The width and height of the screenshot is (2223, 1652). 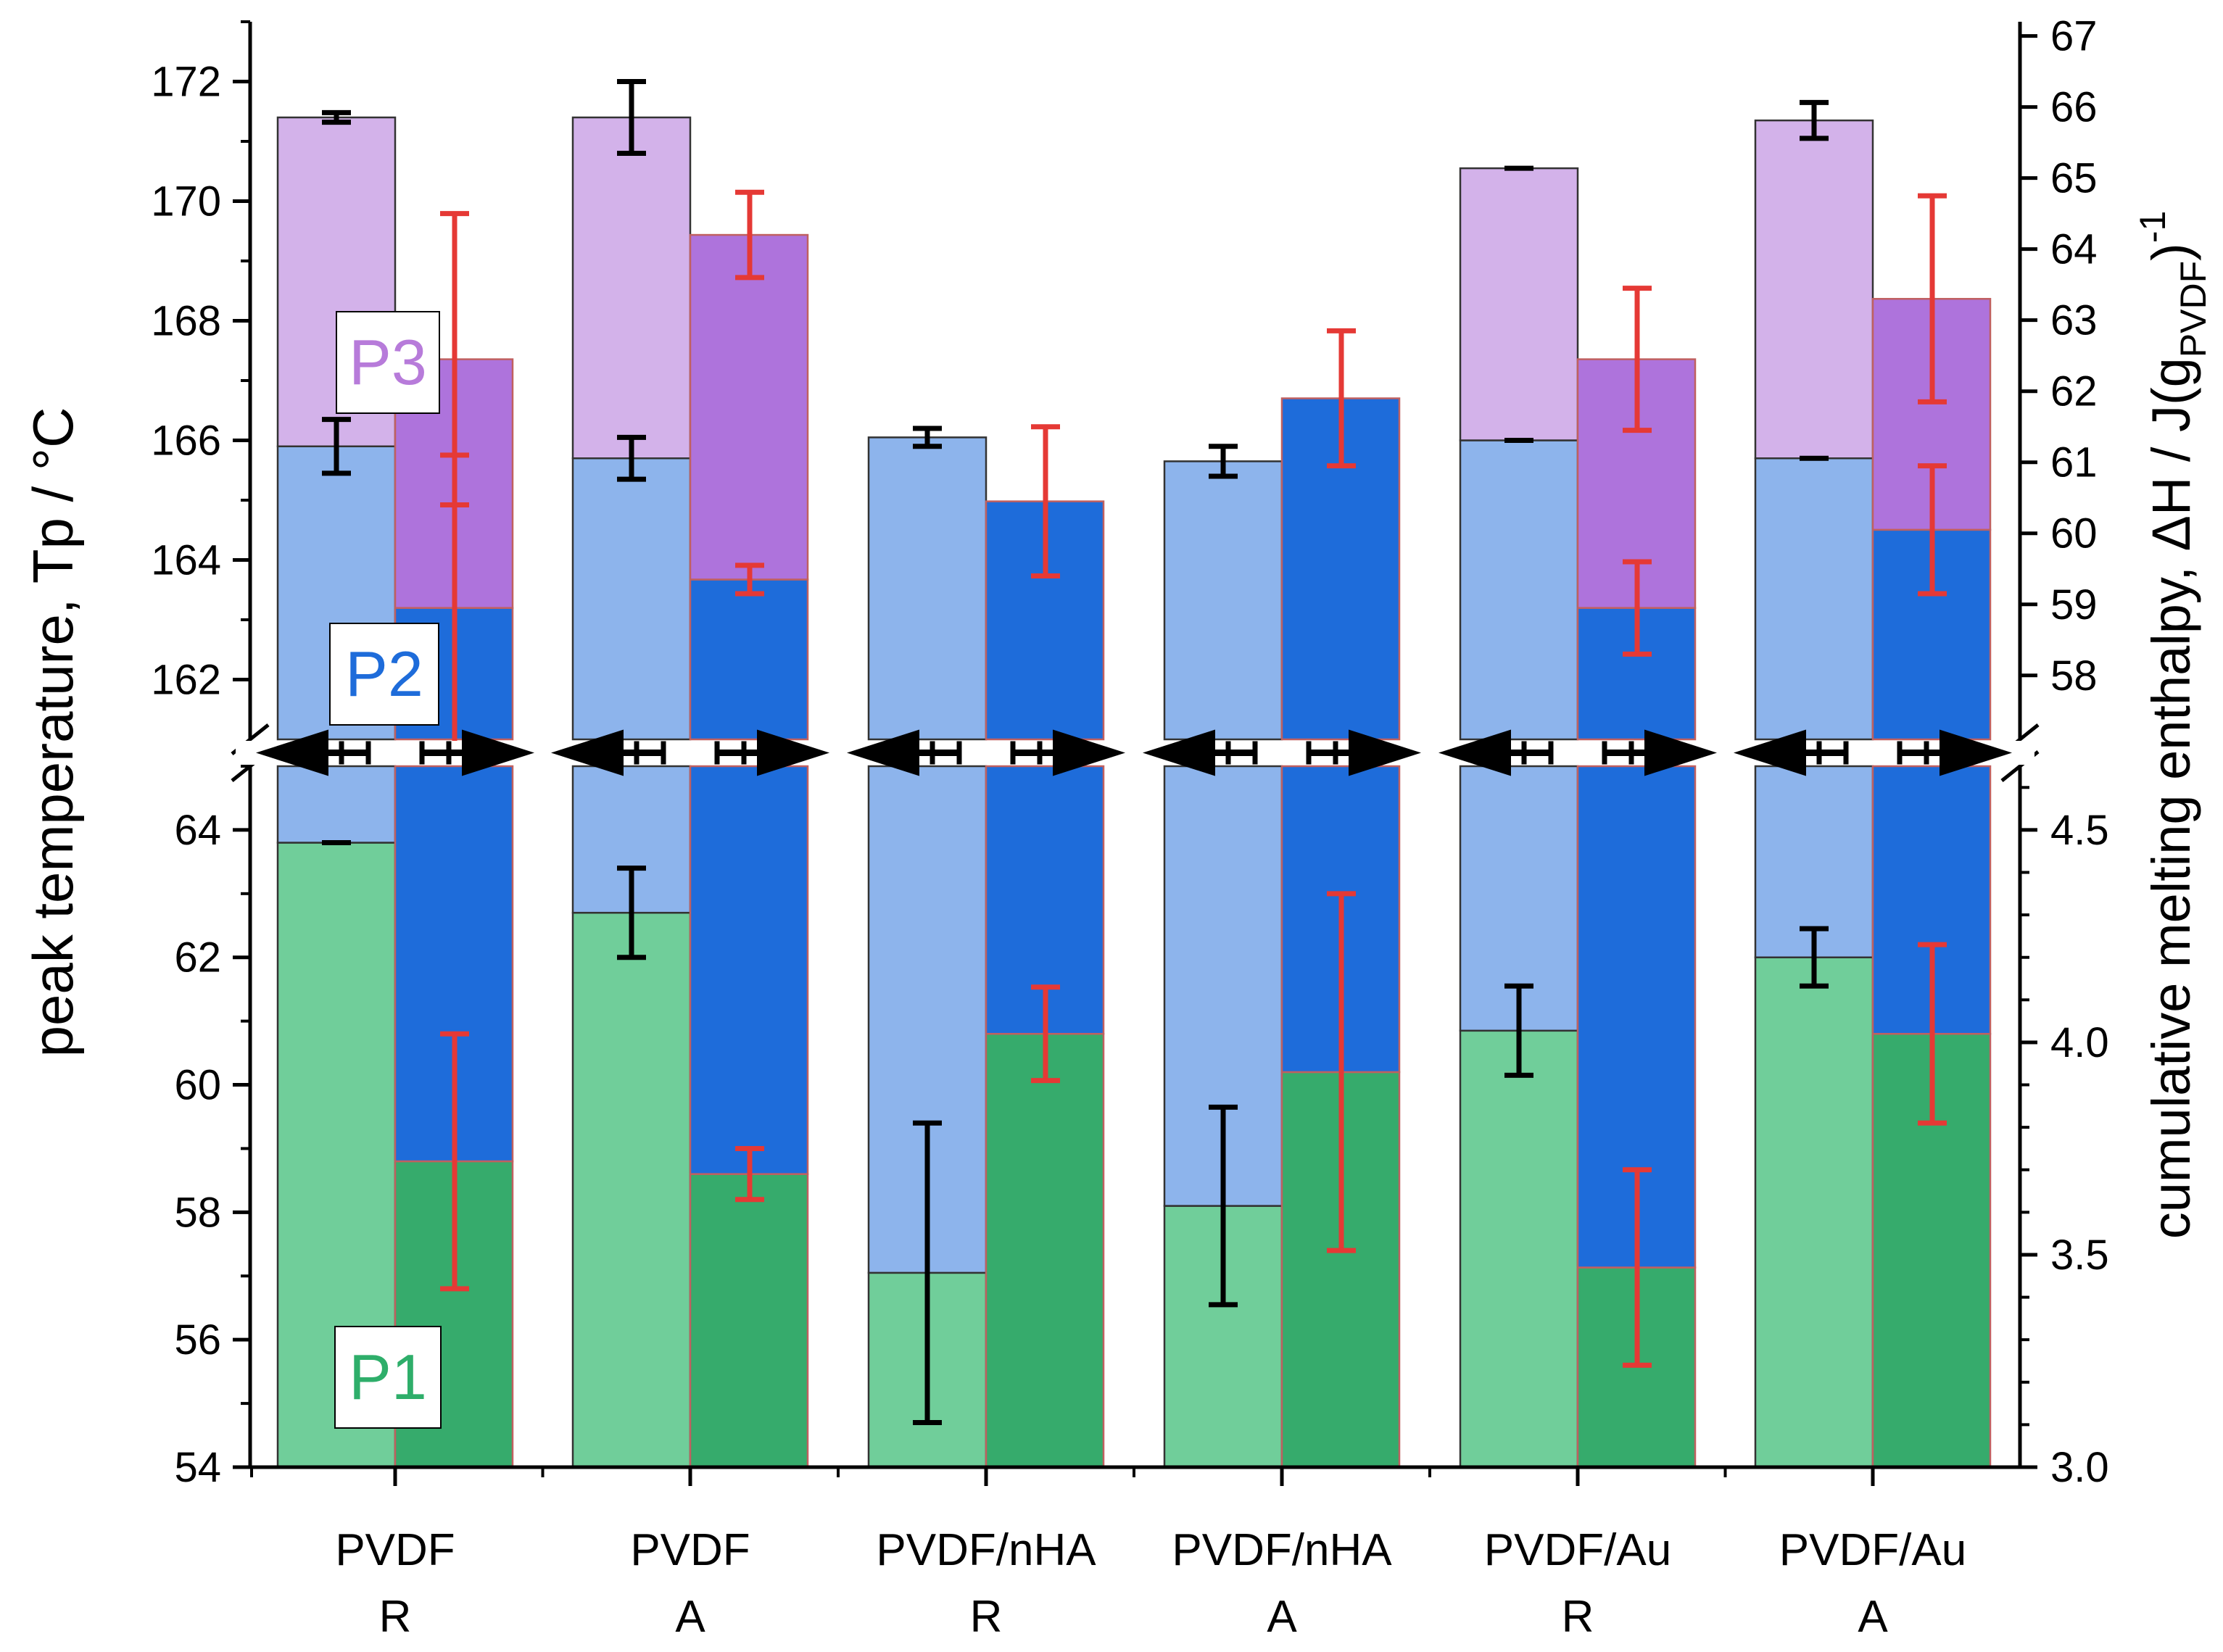 What do you see at coordinates (2074, 36) in the screenshot?
I see `right-tick-label: 67` at bounding box center [2074, 36].